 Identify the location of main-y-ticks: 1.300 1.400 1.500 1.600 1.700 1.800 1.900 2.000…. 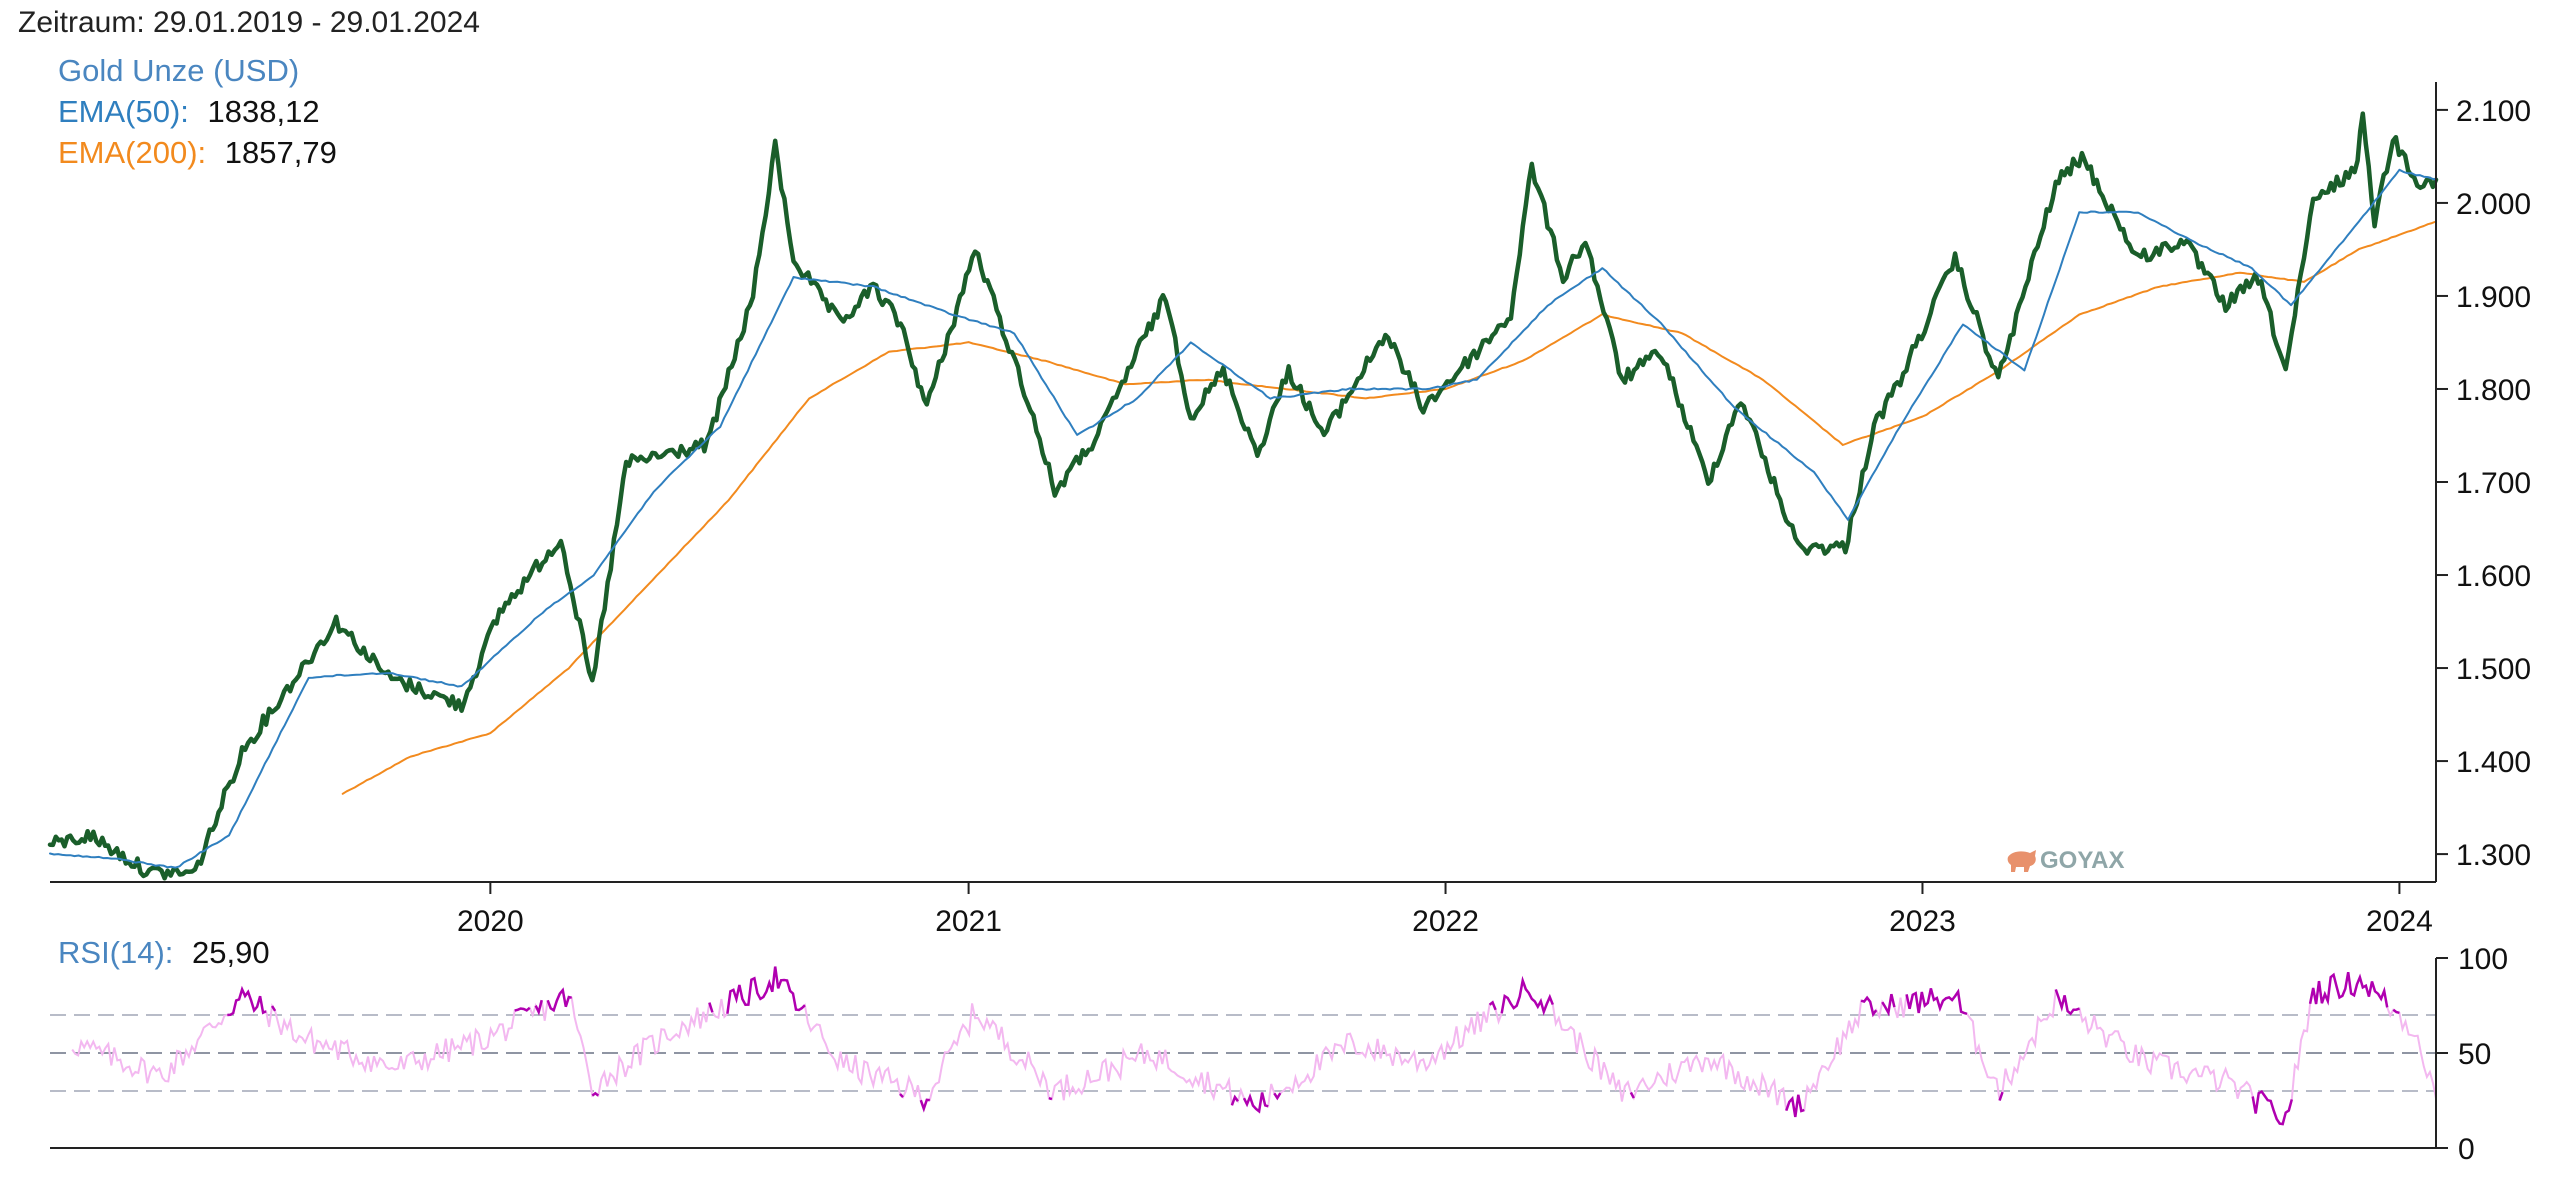
(2483, 483).